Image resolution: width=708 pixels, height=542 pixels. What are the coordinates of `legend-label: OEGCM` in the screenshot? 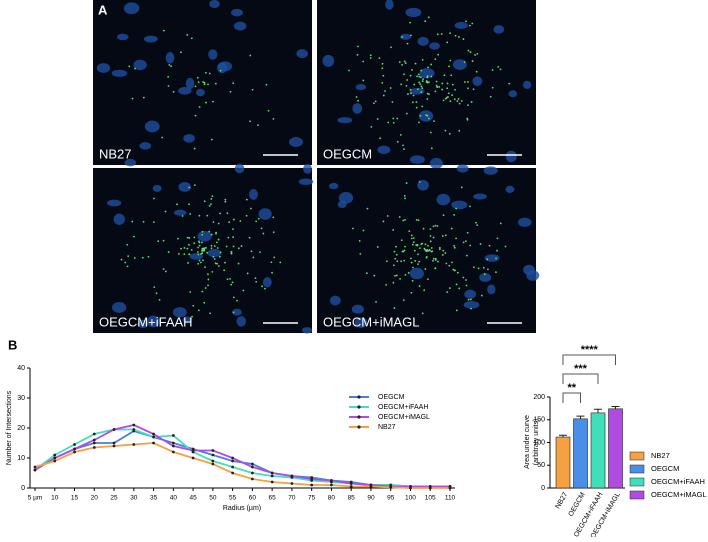 It's located at (665, 468).